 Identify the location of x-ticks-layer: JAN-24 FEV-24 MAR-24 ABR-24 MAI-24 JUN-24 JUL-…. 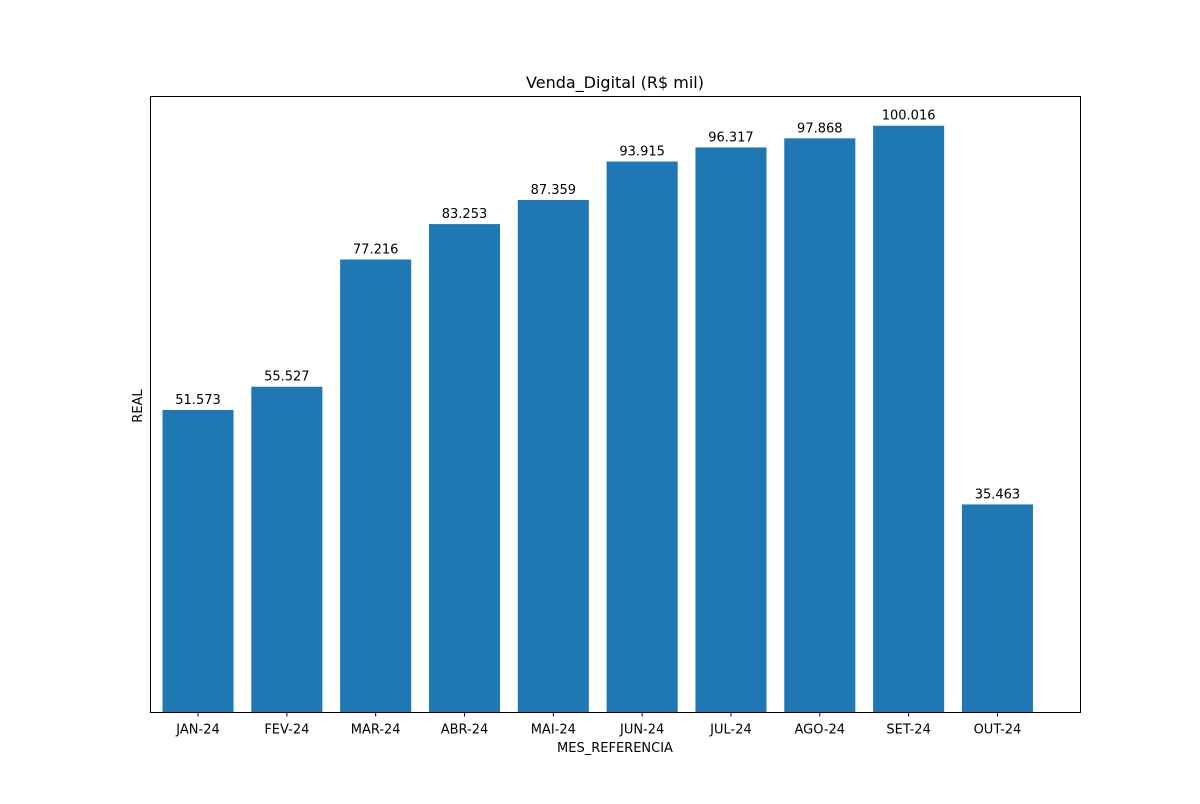
(598, 725).